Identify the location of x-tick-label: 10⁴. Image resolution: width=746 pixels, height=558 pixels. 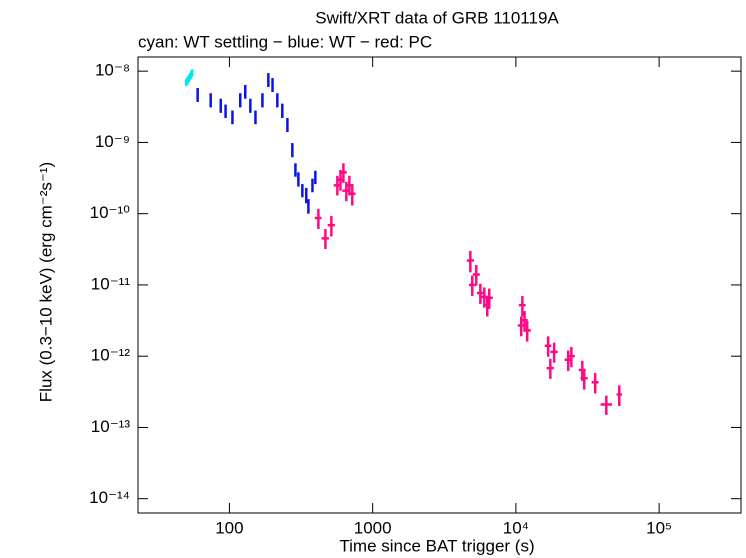
(516, 527).